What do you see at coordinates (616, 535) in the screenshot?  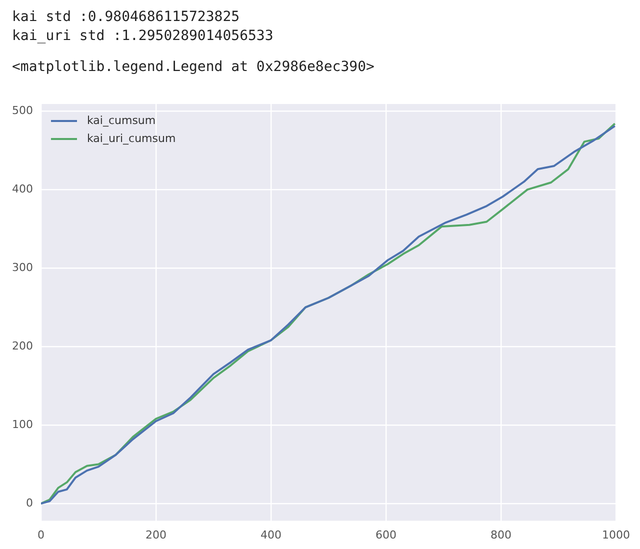 I see `x-tick-label: 1000` at bounding box center [616, 535].